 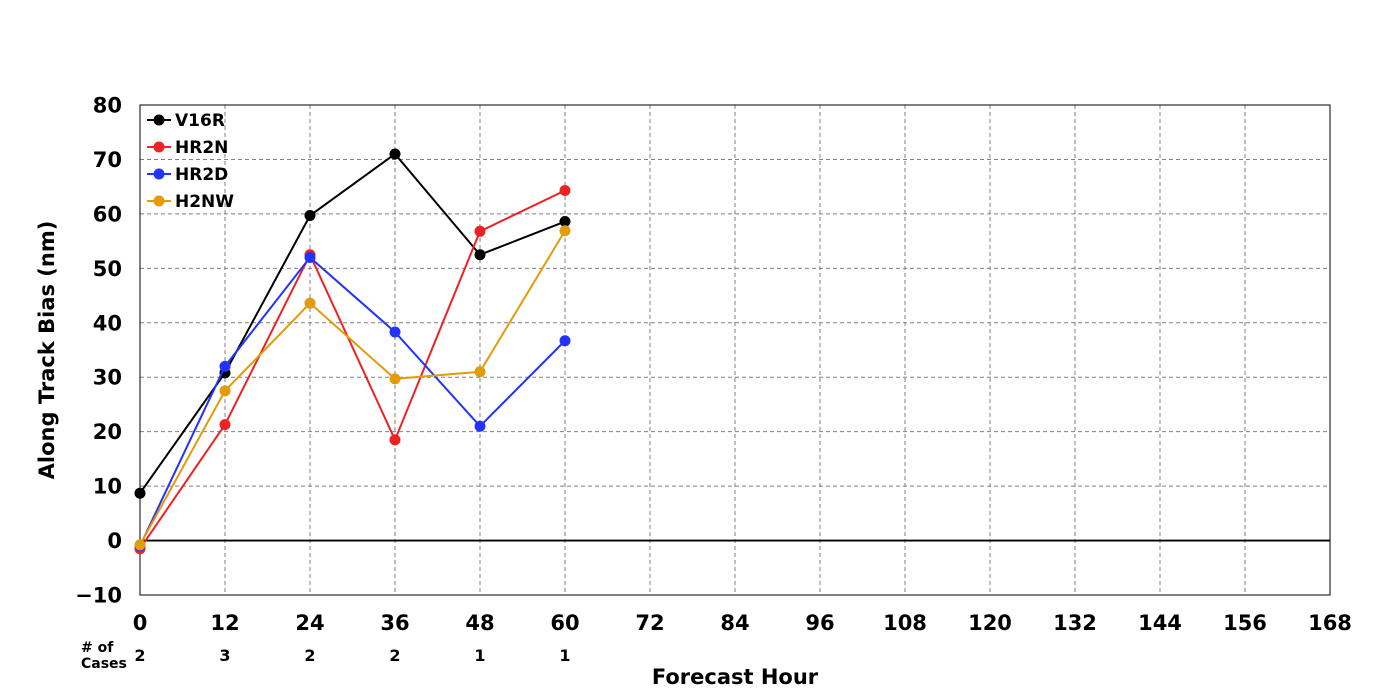 What do you see at coordinates (97, 648) in the screenshot?
I see `cases-title-line1: # of` at bounding box center [97, 648].